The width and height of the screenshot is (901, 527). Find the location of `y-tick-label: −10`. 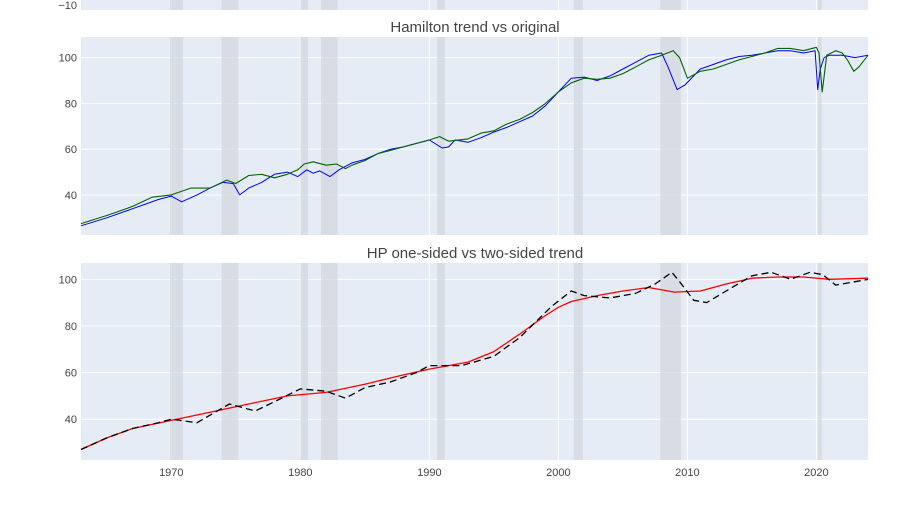

y-tick-label: −10 is located at coordinates (67, 6).